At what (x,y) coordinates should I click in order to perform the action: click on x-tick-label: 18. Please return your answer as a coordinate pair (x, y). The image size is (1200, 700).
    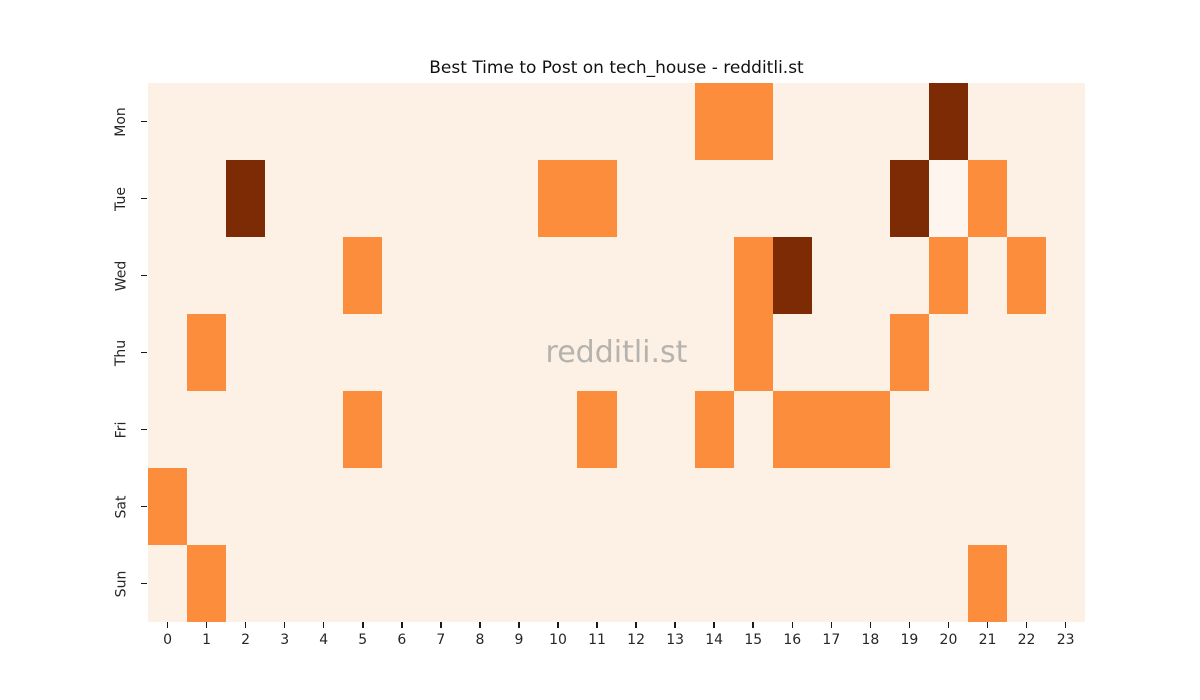
    Looking at the image, I should click on (870, 640).